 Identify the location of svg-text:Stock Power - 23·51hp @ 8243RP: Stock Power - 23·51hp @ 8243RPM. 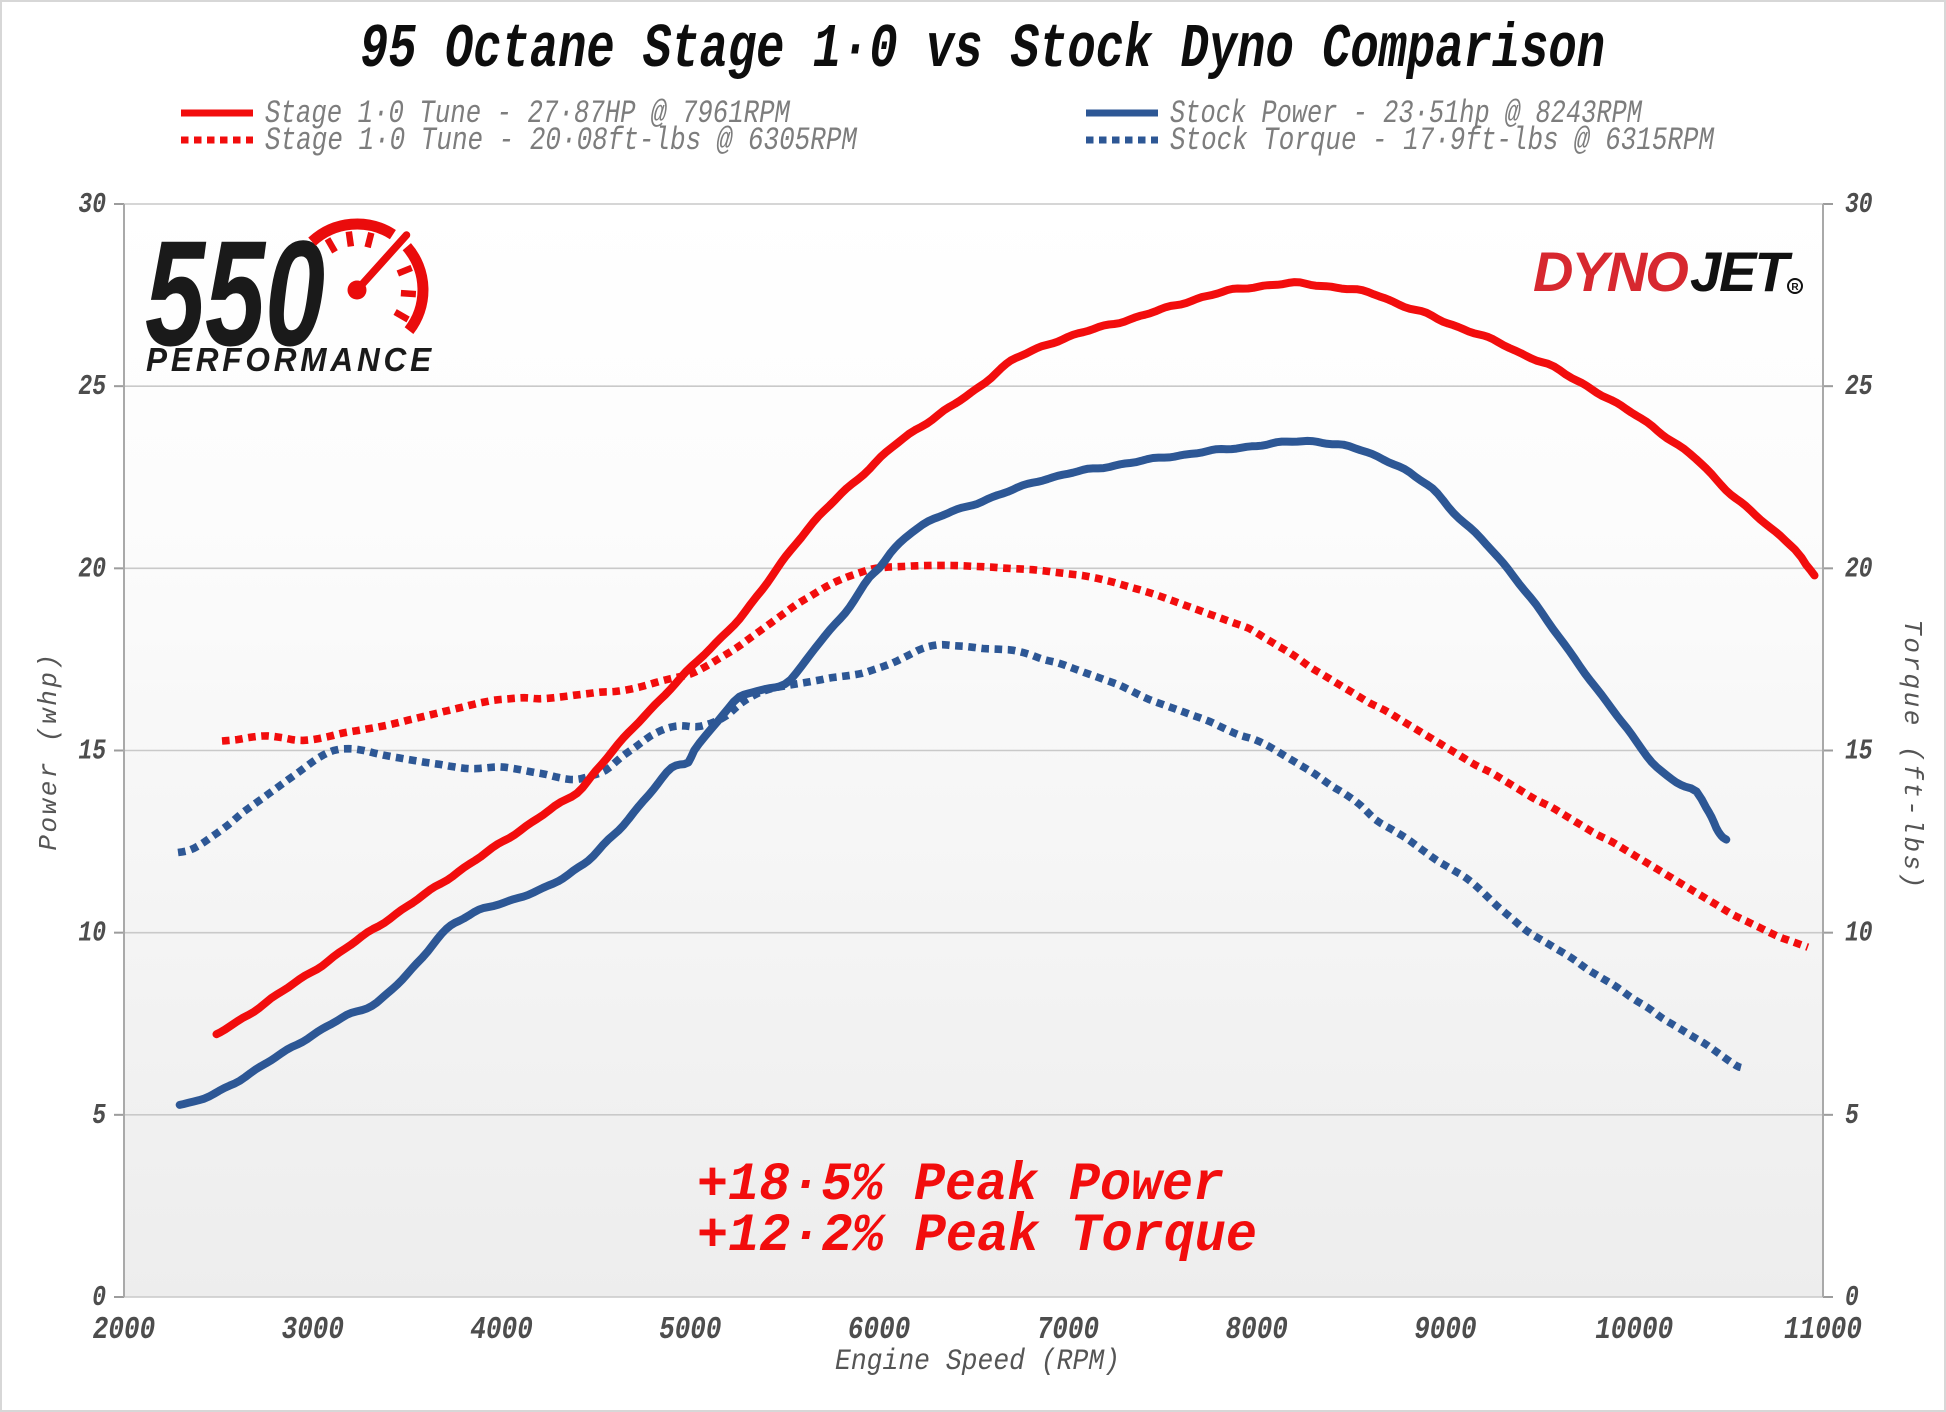
(1406, 113).